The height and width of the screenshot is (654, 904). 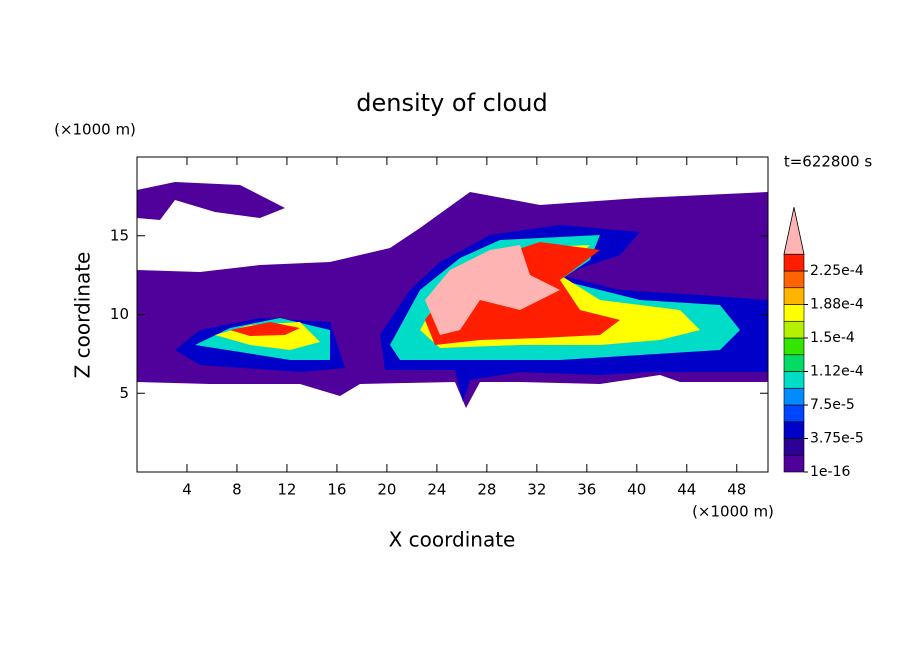 What do you see at coordinates (828, 162) in the screenshot?
I see `annotation: t=622800 s` at bounding box center [828, 162].